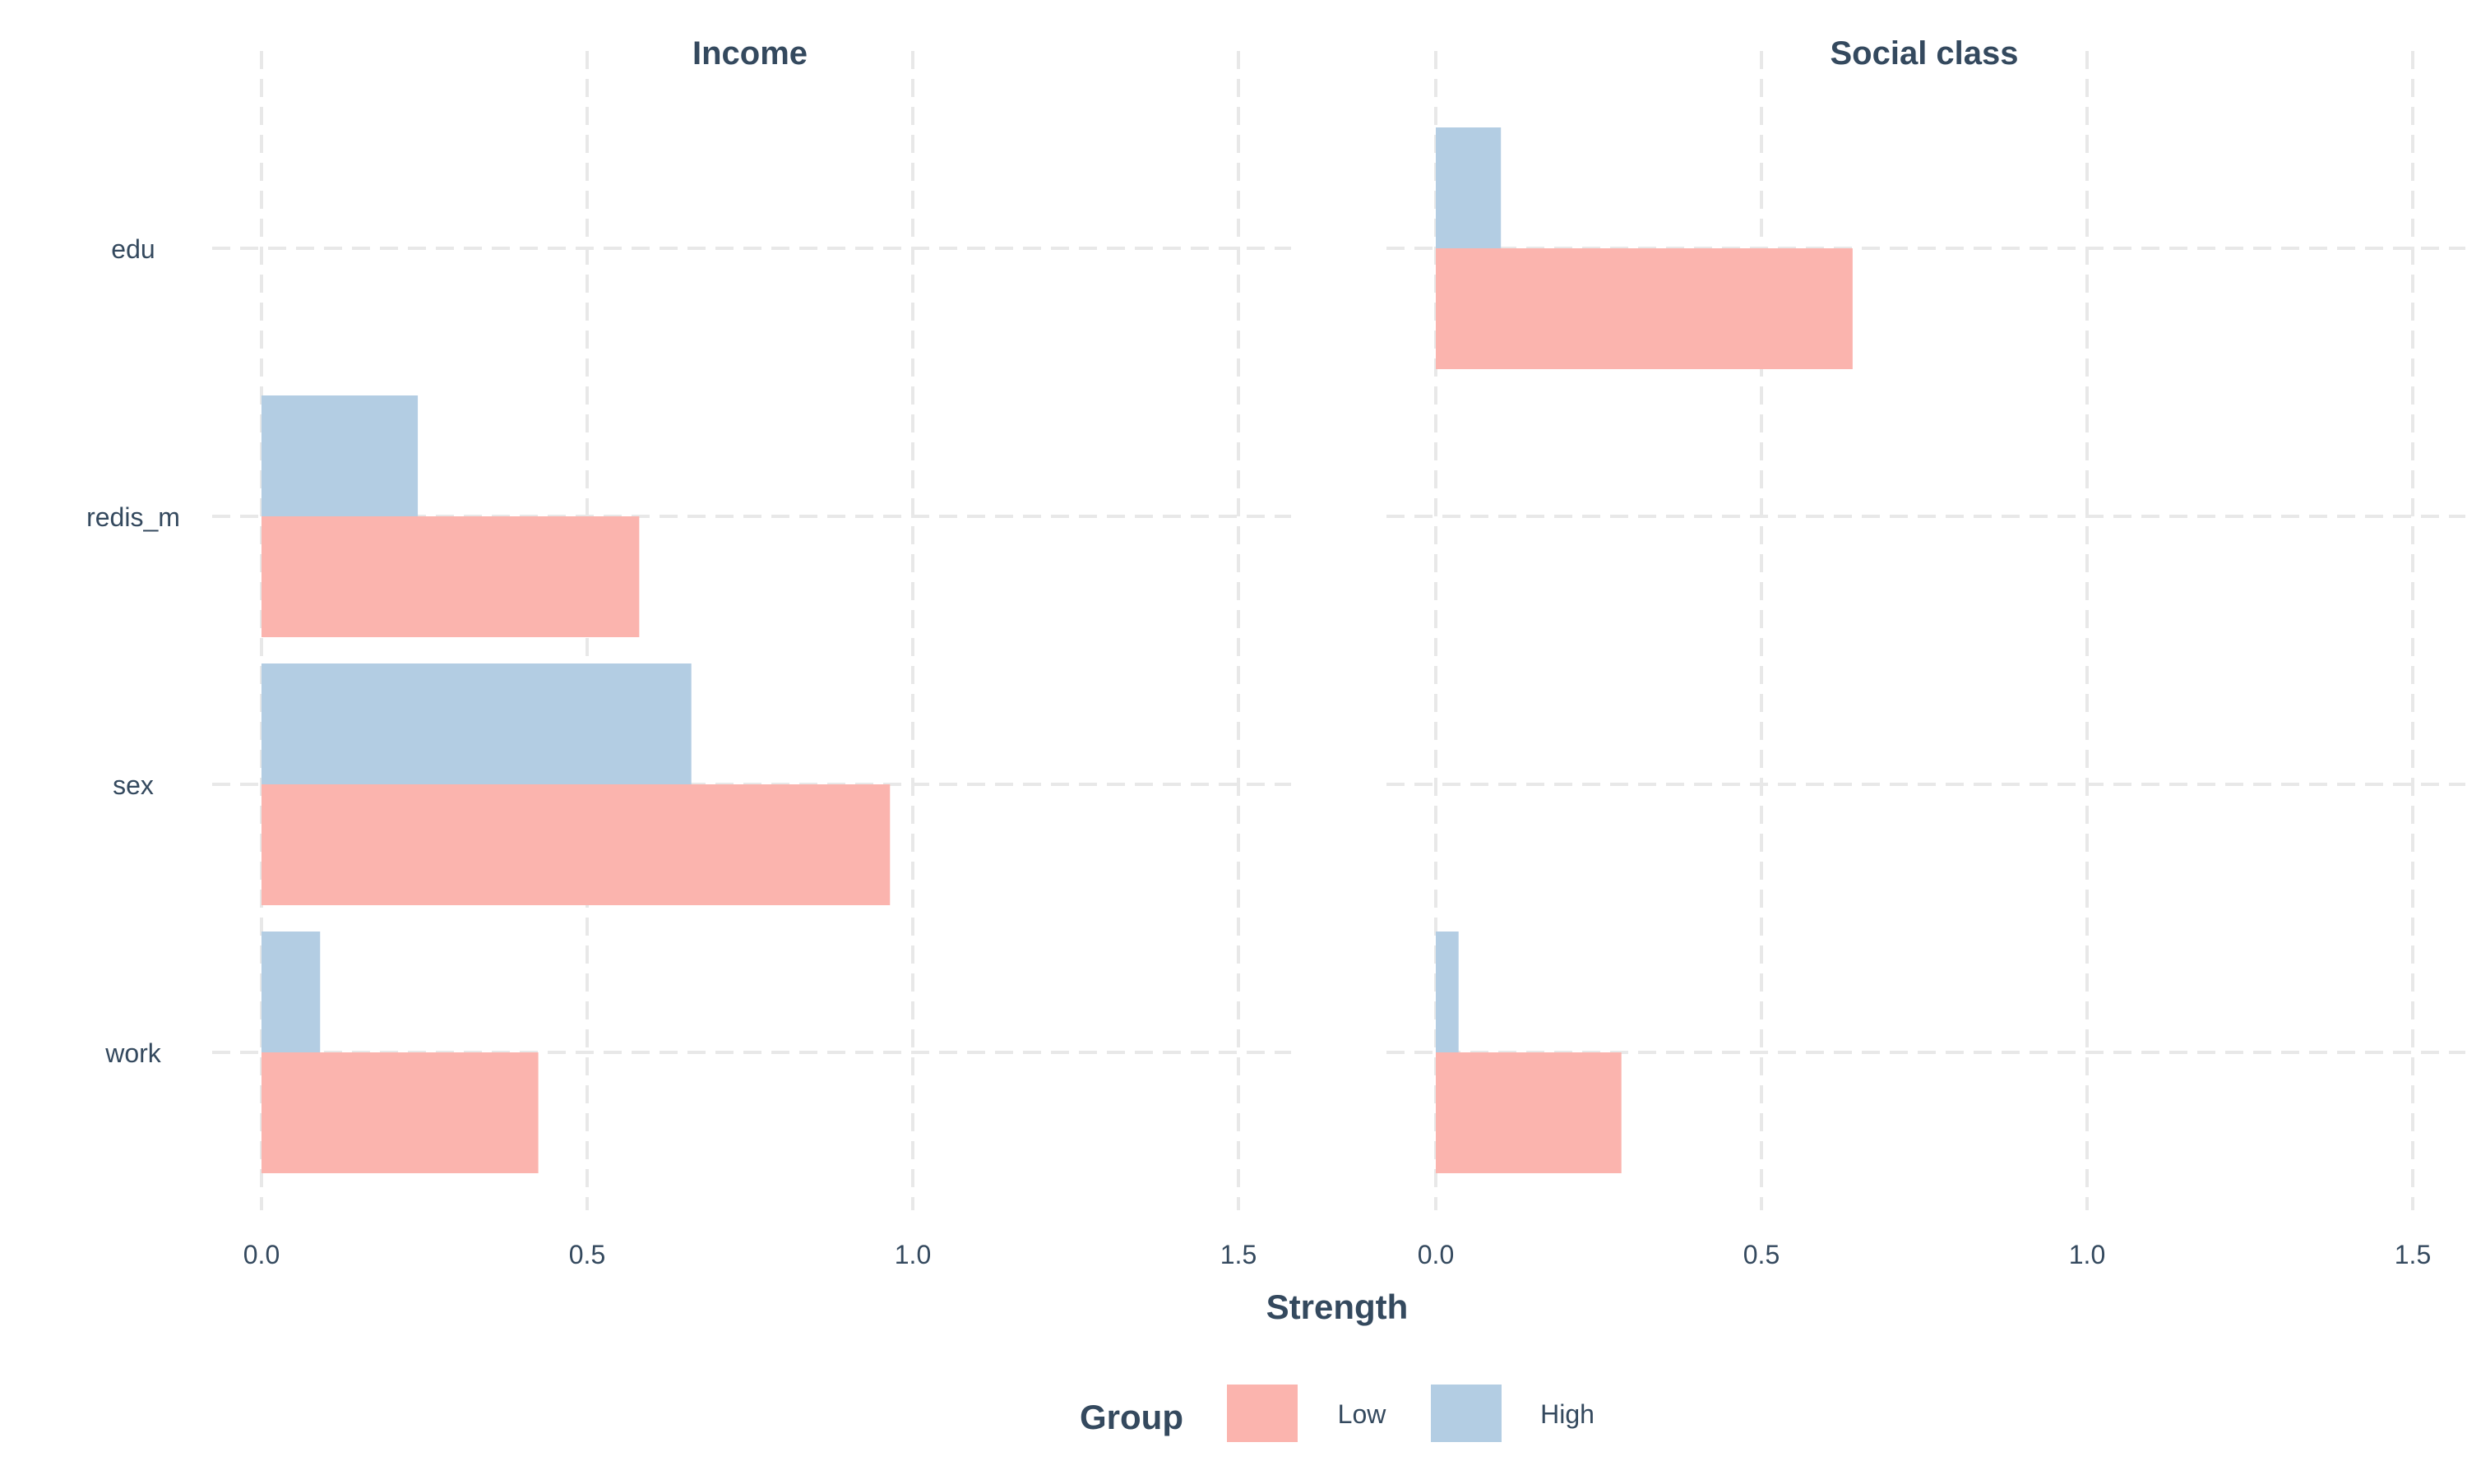 The width and height of the screenshot is (2467, 1484). I want to click on bar-high-edu, so click(1469, 187).